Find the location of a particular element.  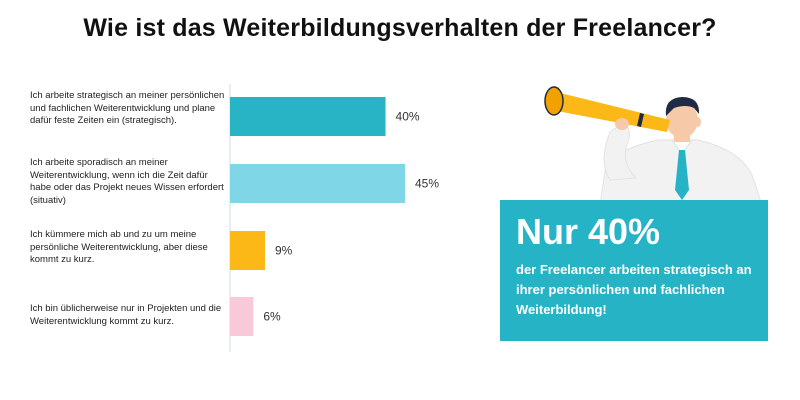

value-label-2: 45% is located at coordinates (427, 184).